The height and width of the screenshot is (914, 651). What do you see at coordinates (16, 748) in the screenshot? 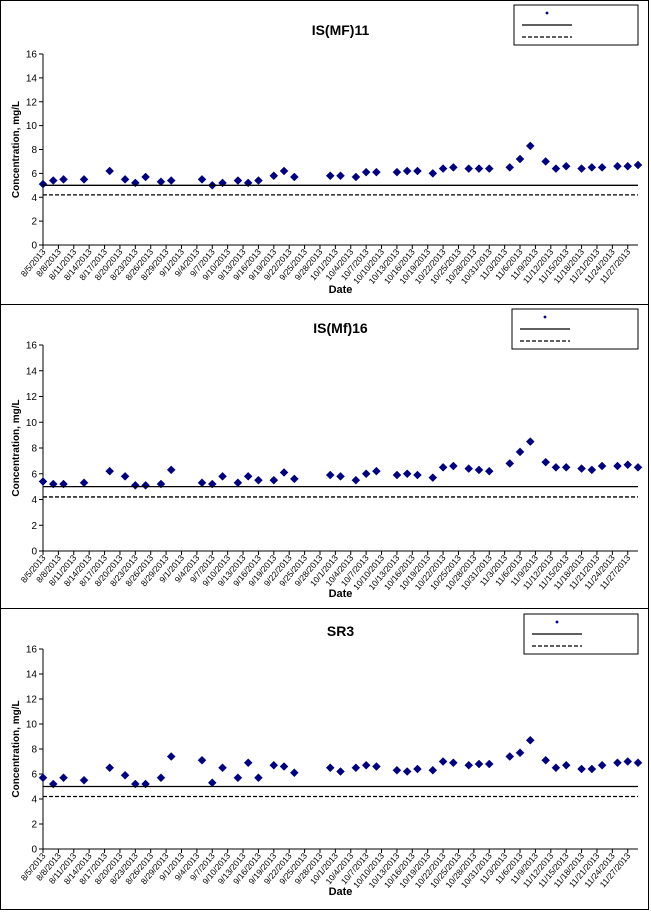
I see `y-axis-label: Concentration, mg/L` at bounding box center [16, 748].